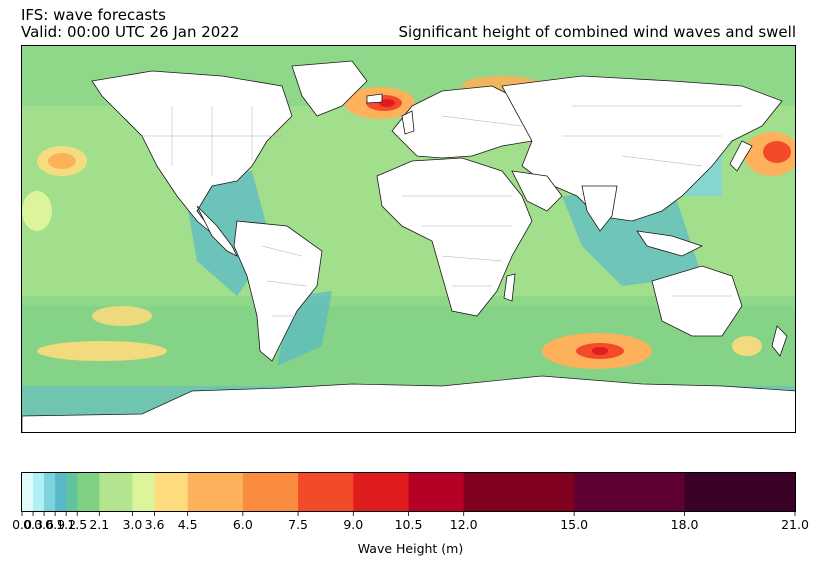  Describe the element at coordinates (454, 237) in the screenshot. I see `africa` at that location.